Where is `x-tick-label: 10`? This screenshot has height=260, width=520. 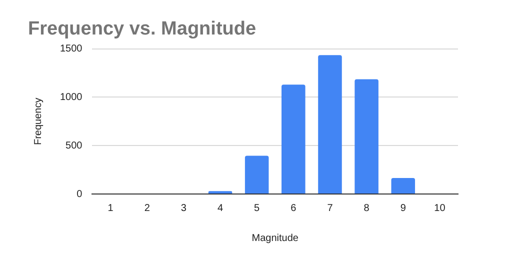
x-tick-label: 10 is located at coordinates (440, 208).